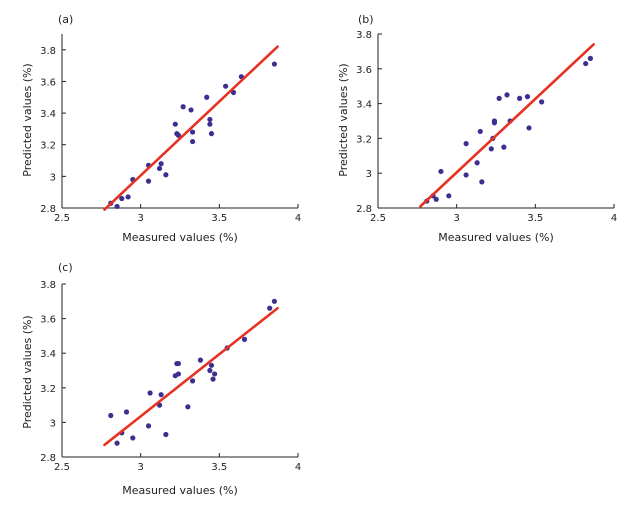 The height and width of the screenshot is (507, 641). What do you see at coordinates (366, 19) in the screenshot?
I see `panel-label: (b)` at bounding box center [366, 19].